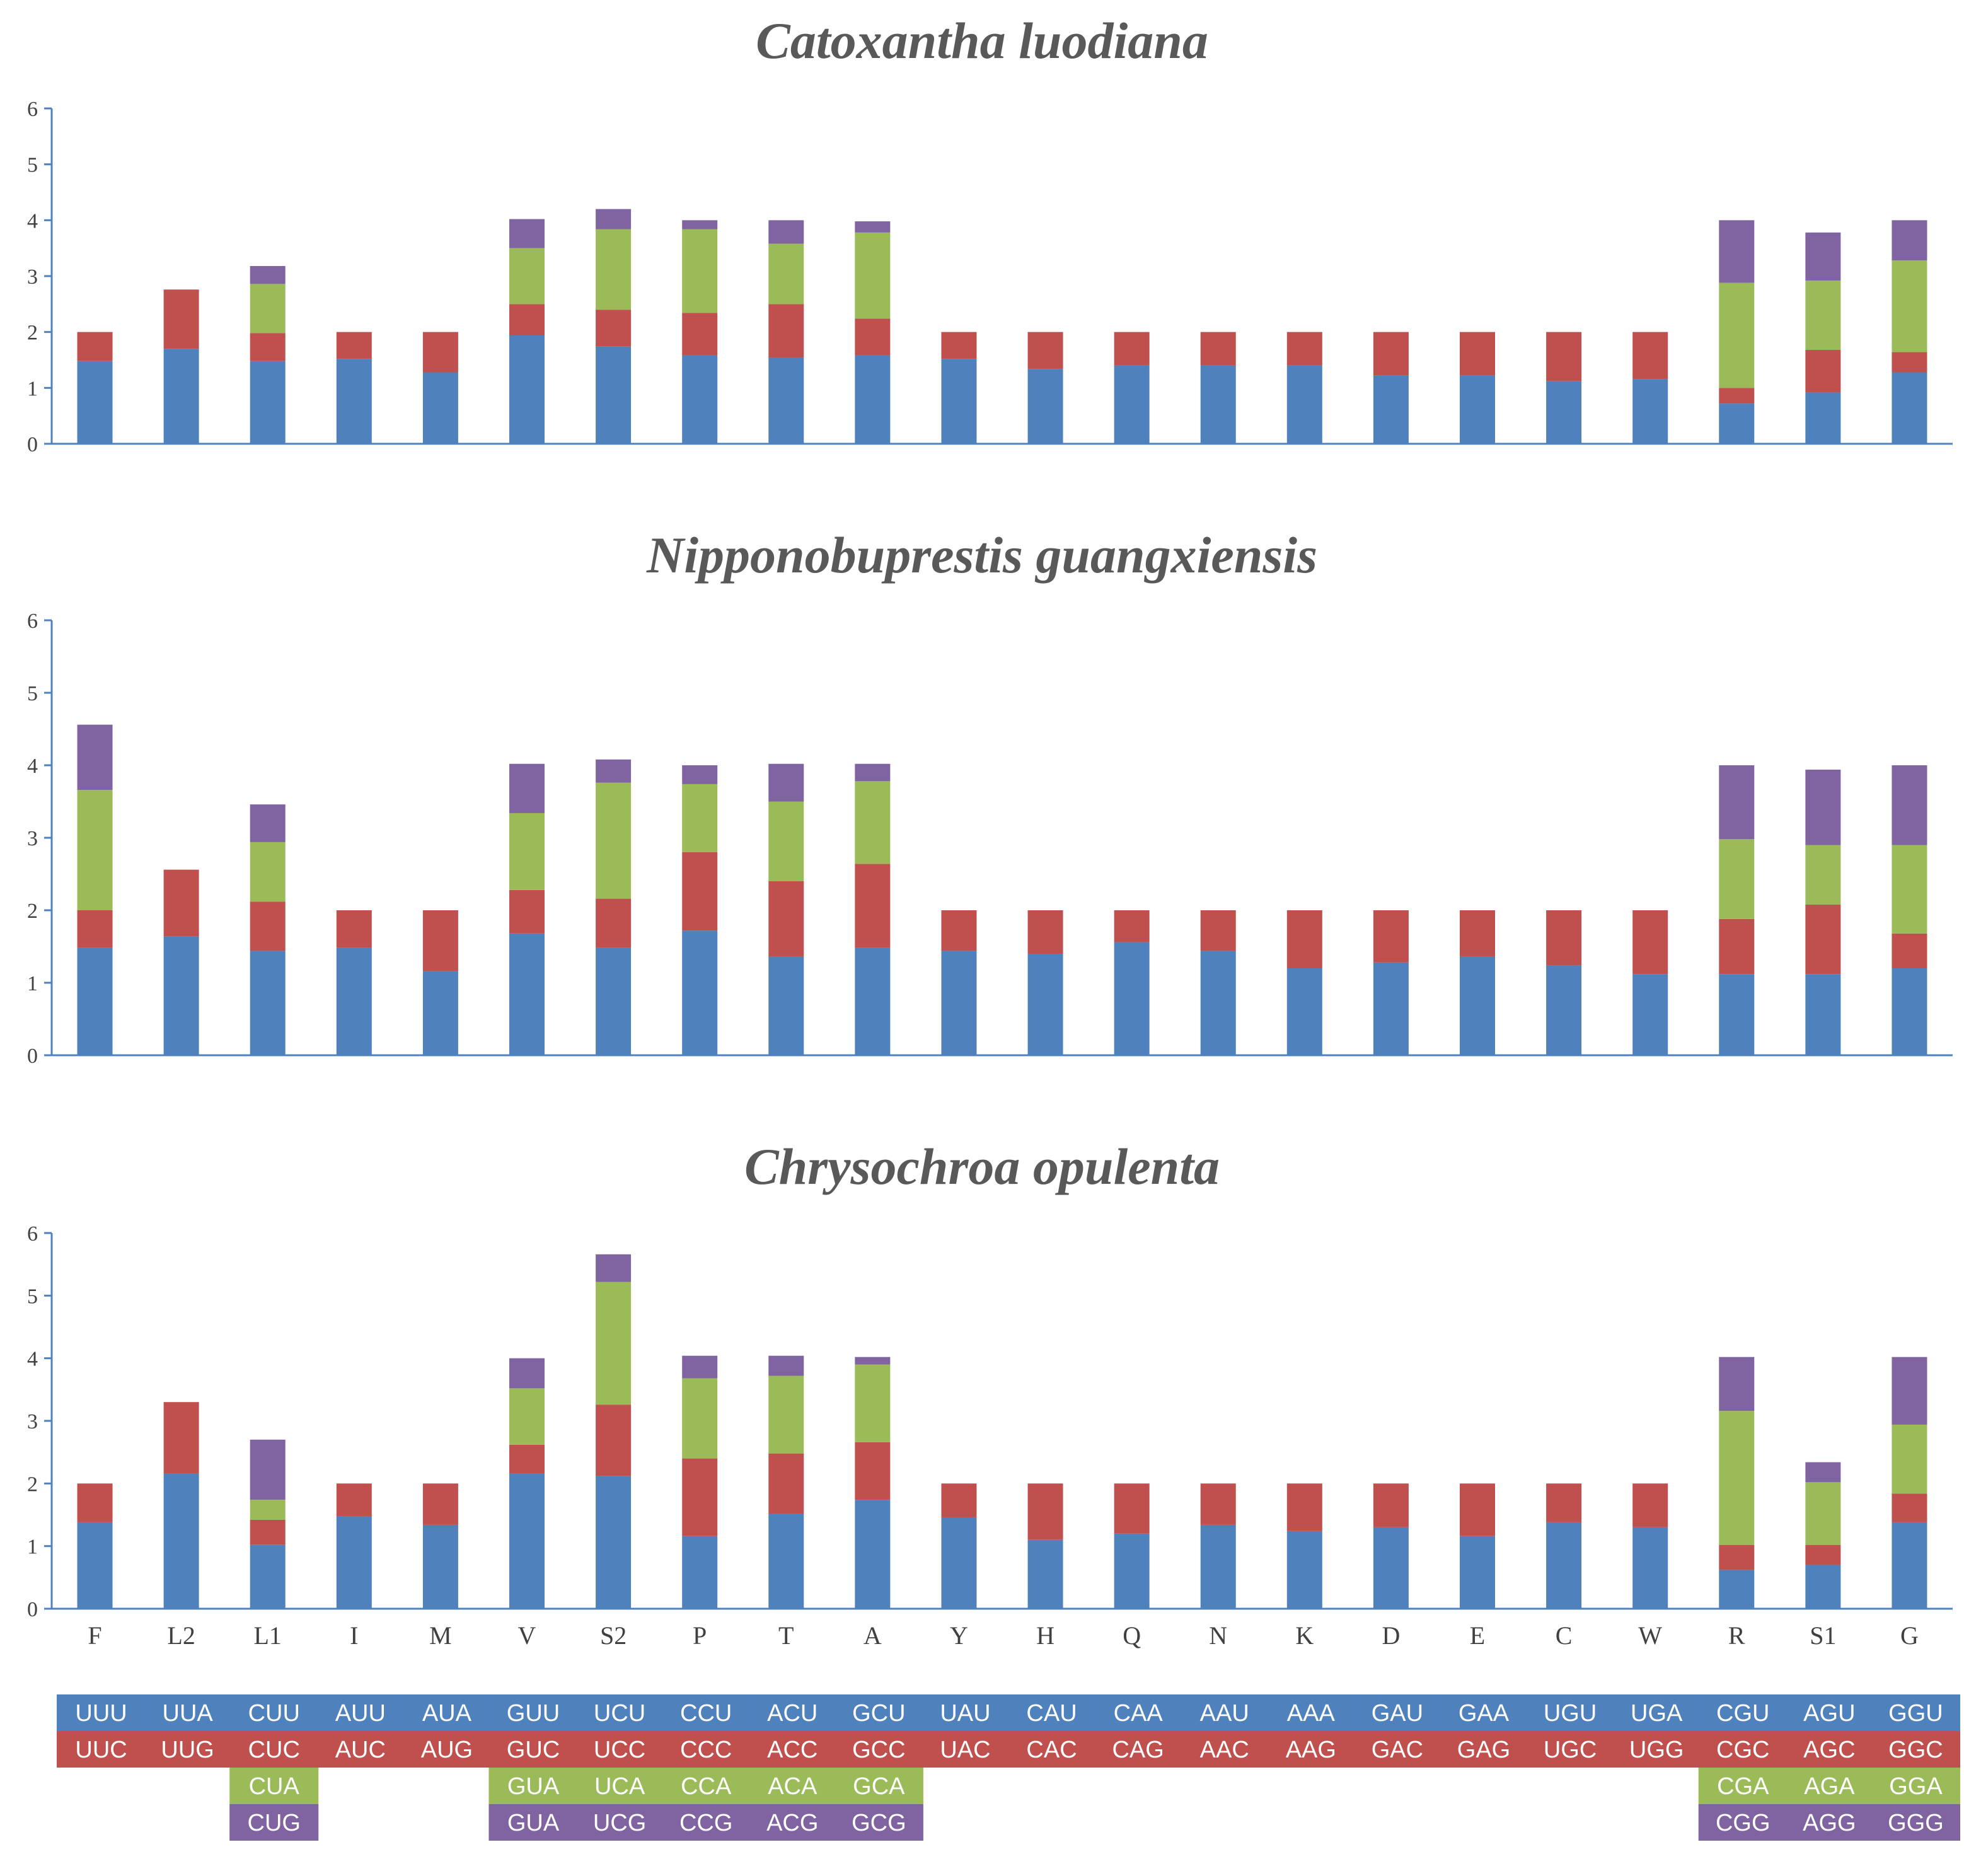  Describe the element at coordinates (1909, 1459) in the screenshot. I see `bar-G-codon3` at that location.